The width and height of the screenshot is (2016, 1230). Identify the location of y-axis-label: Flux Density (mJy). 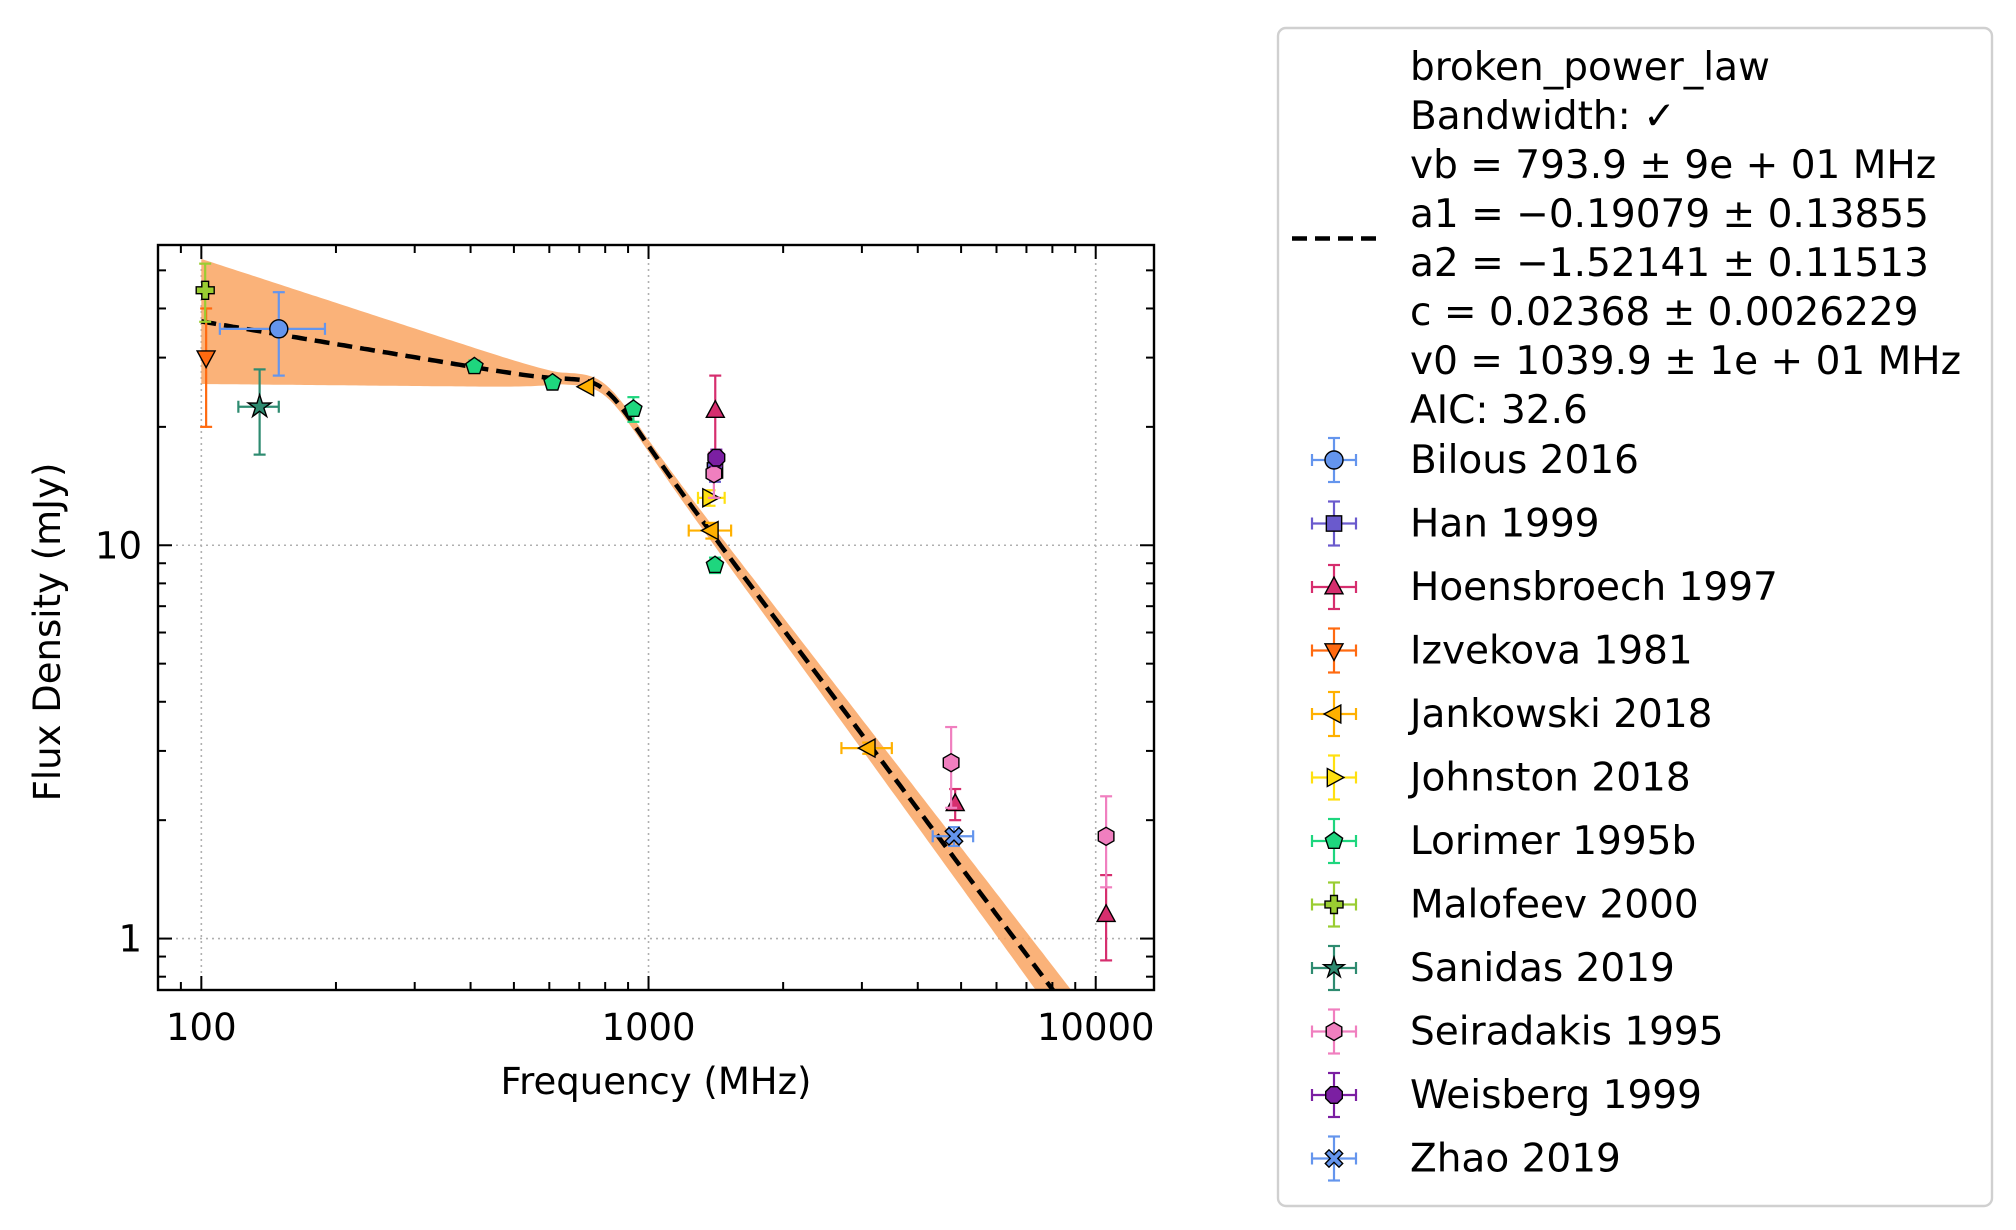
(47, 632).